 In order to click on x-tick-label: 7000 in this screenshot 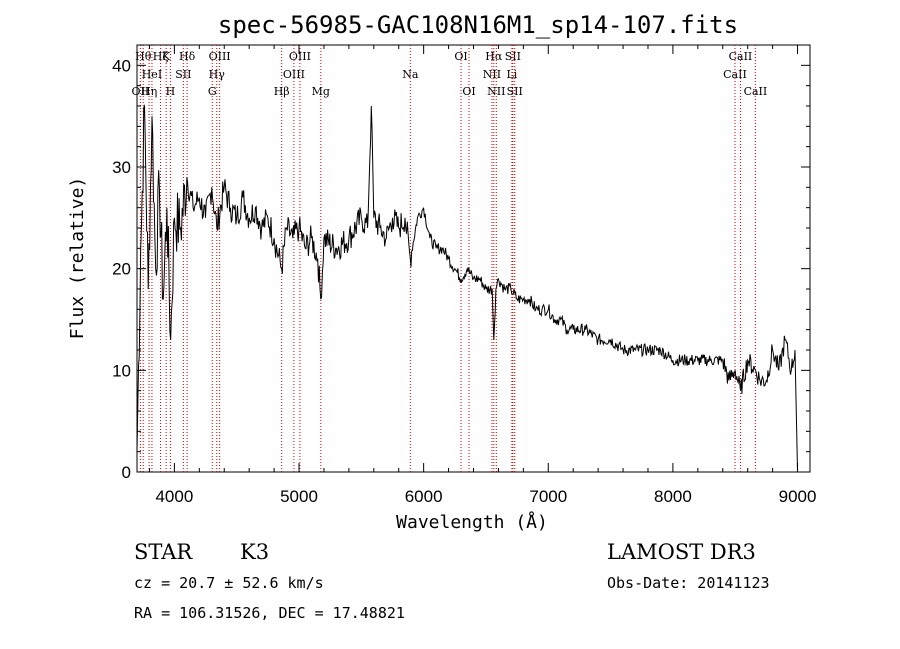, I will do `click(548, 496)`.